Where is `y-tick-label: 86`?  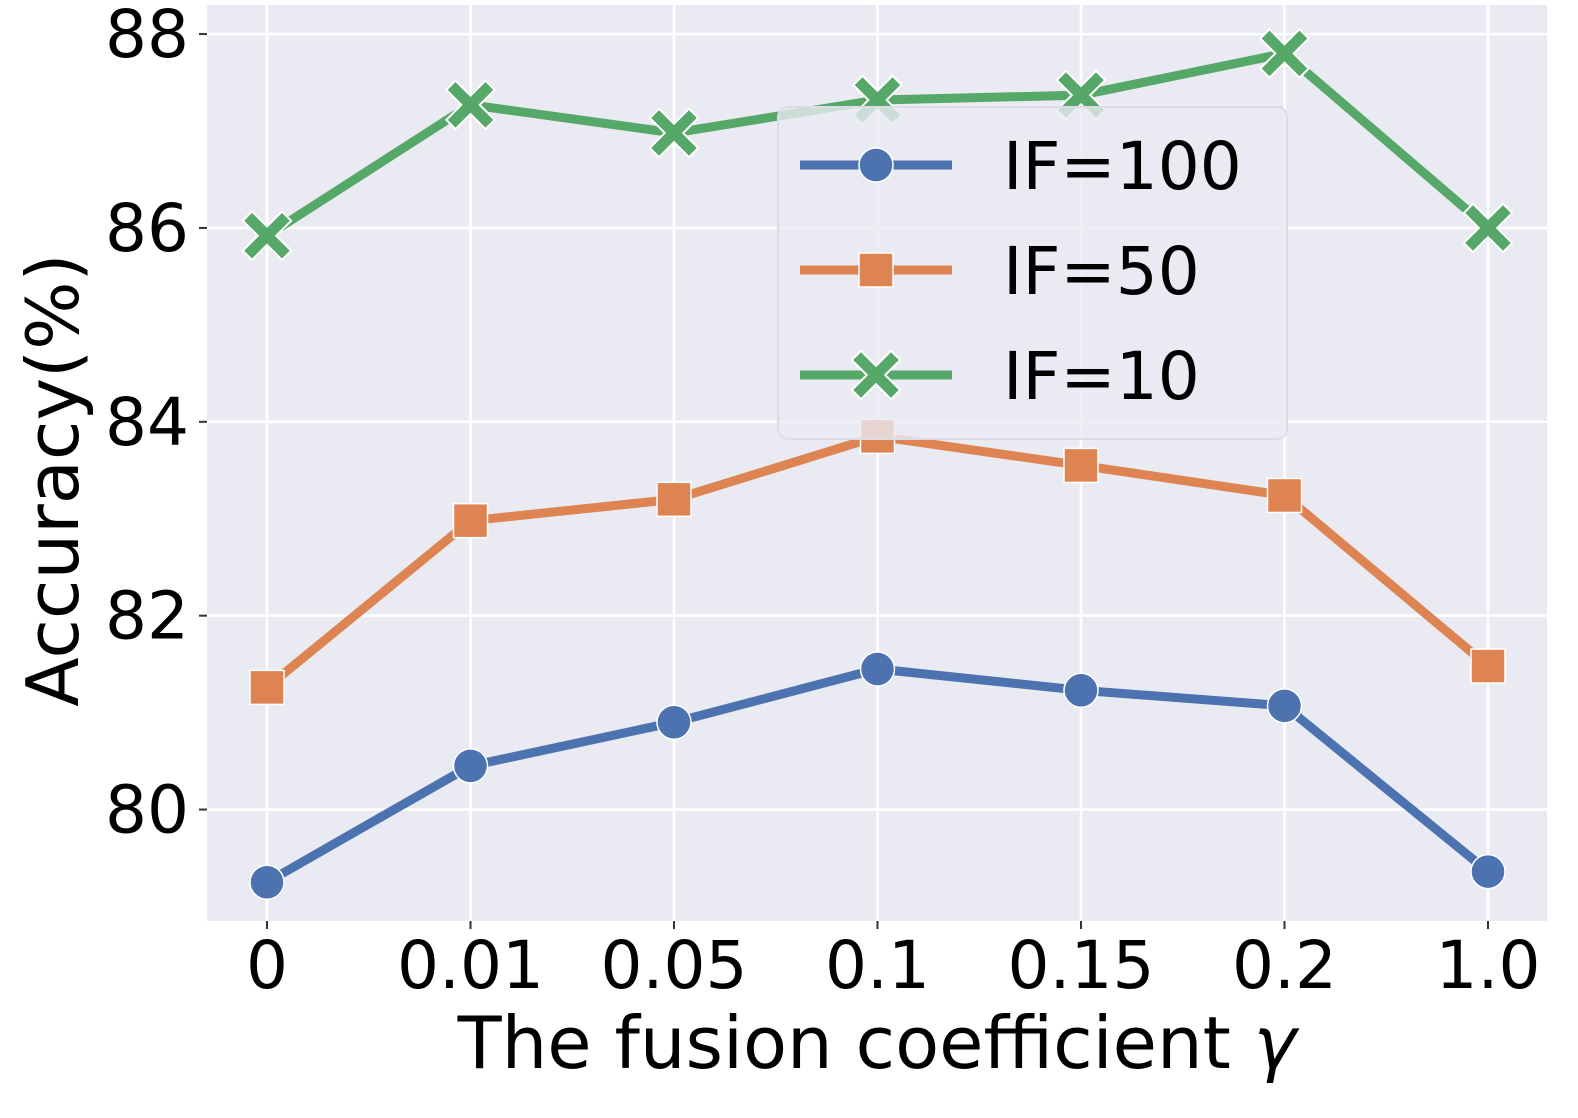
y-tick-label: 86 is located at coordinates (147, 228).